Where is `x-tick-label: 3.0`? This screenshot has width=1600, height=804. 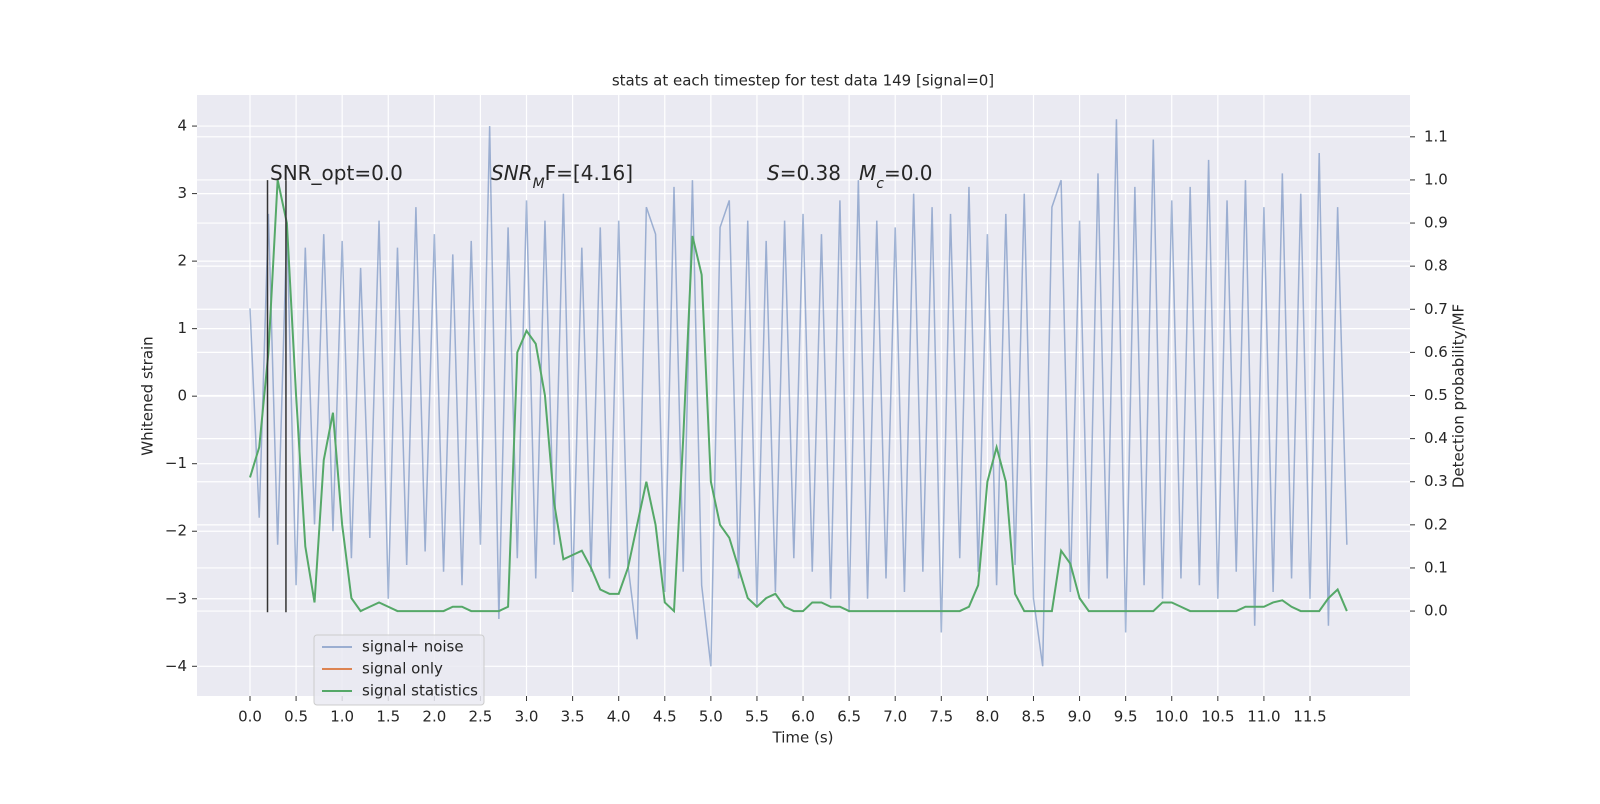
x-tick-label: 3.0 is located at coordinates (527, 717).